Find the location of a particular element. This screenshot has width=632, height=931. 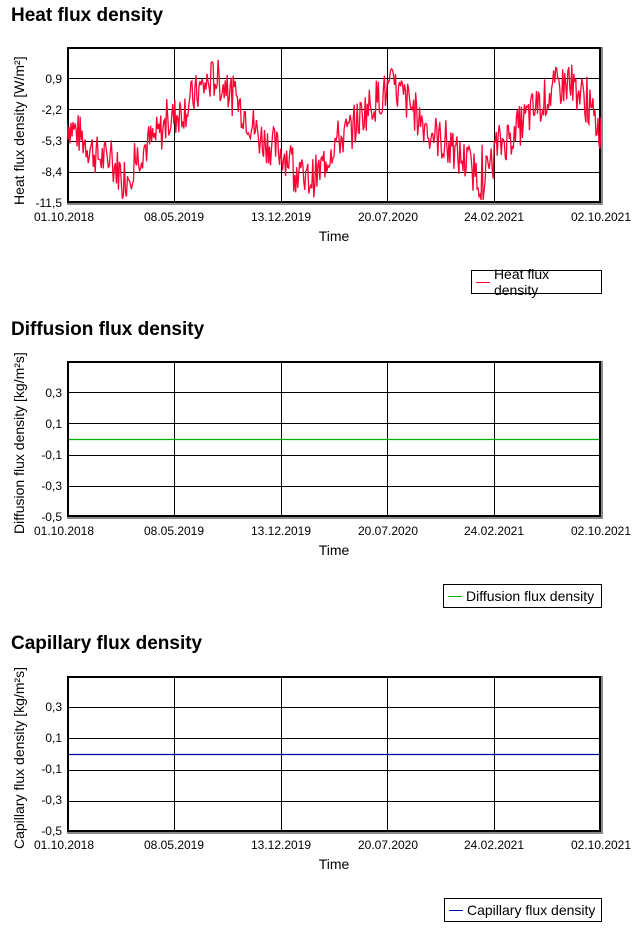

legend: Heat flux density is located at coordinates (536, 282).